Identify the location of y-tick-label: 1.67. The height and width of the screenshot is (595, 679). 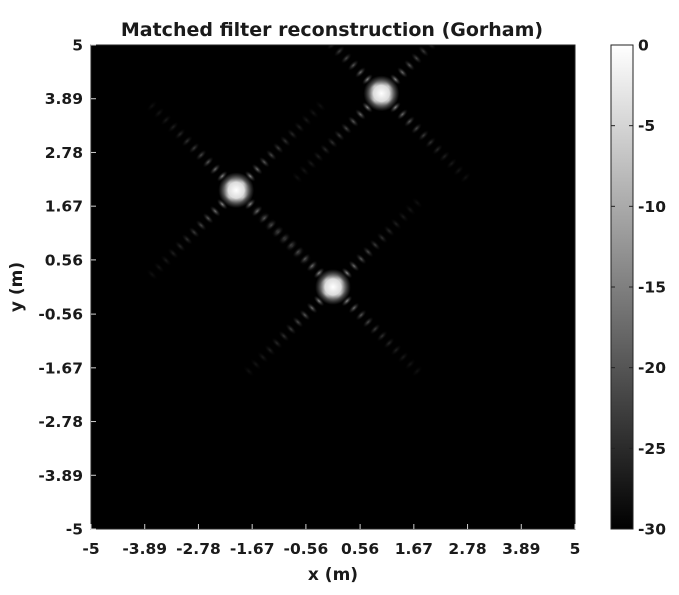
(64, 207).